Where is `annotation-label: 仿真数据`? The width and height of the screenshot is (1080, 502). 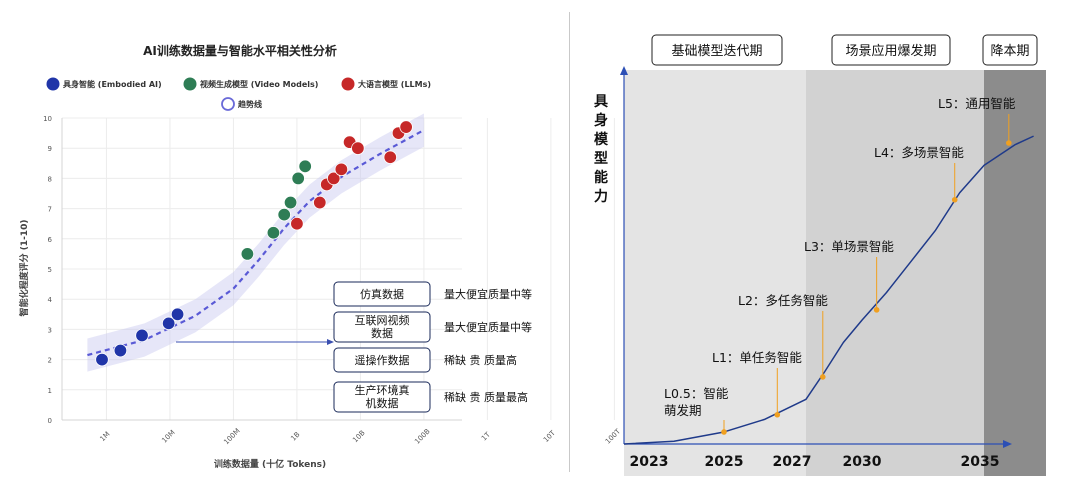
annotation-label: 仿真数据 is located at coordinates (382, 294).